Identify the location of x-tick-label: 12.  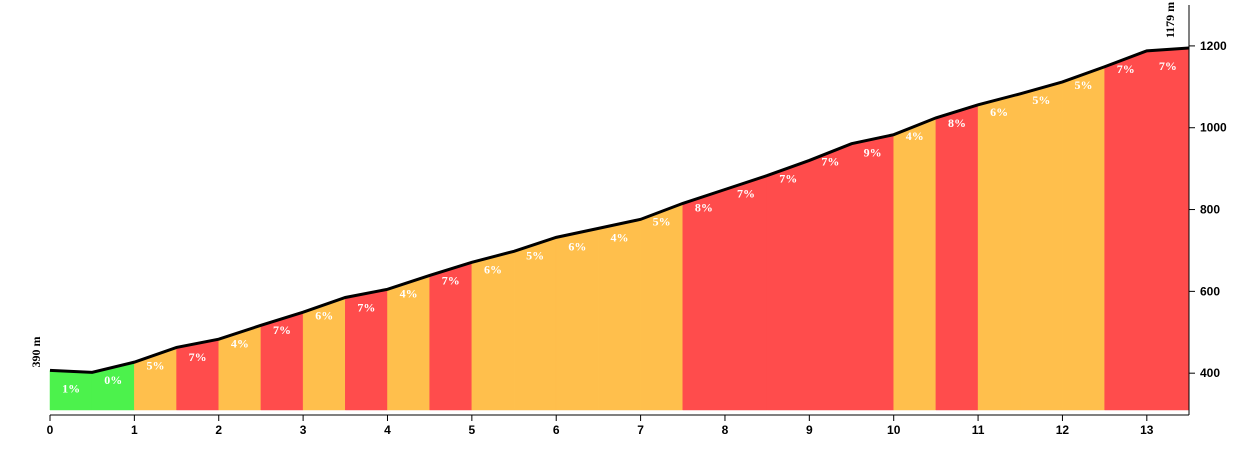
(1063, 430).